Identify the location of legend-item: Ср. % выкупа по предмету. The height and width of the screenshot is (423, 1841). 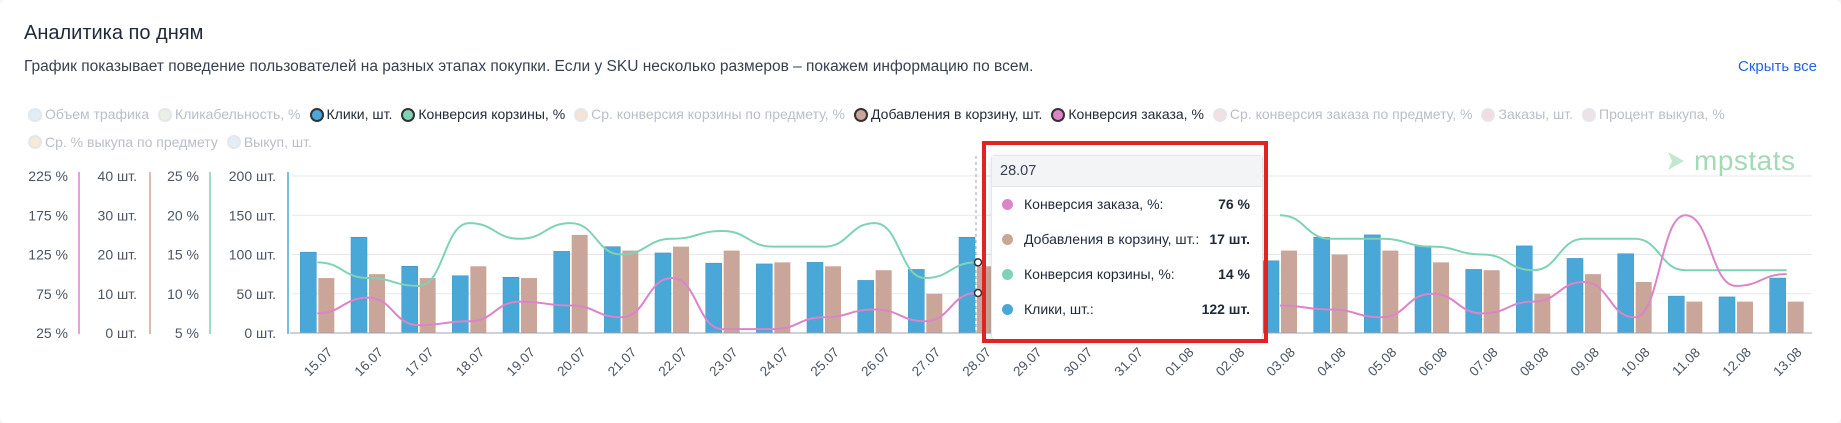
(123, 142).